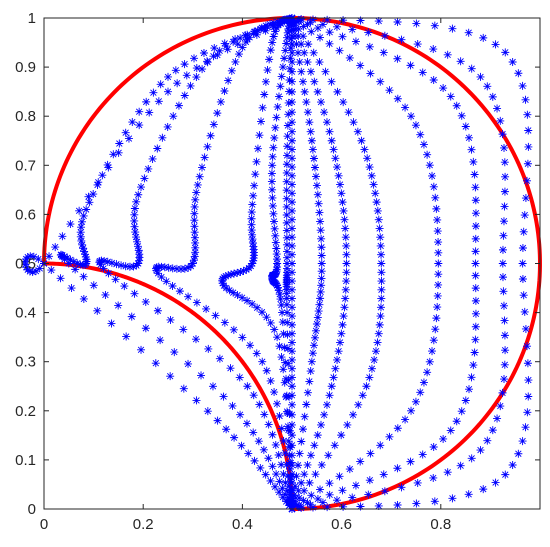 The width and height of the screenshot is (550, 547). Describe the element at coordinates (25, 214) in the screenshot. I see `y-tick-label: 0.6` at that location.